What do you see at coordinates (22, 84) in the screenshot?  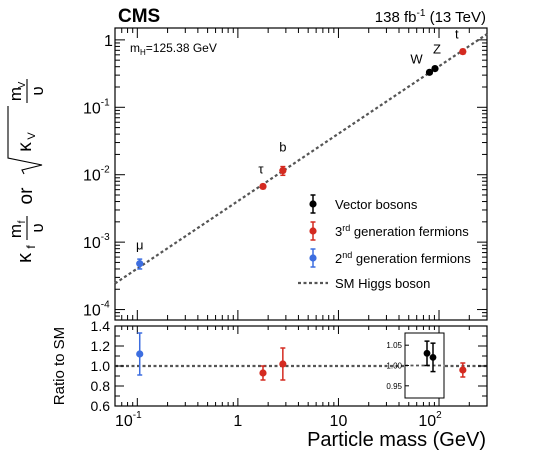 I see `ylabel-mv-sub: V` at bounding box center [22, 84].